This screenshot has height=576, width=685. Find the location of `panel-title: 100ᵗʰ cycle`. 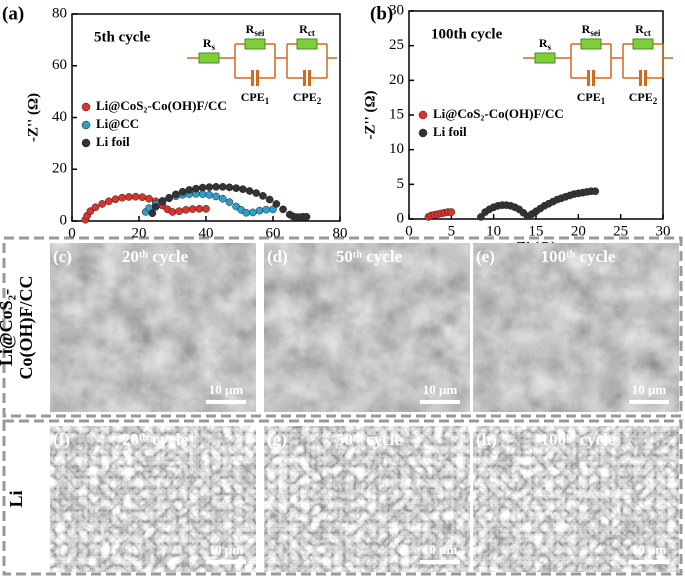

panel-title: 100ᵗʰ cycle is located at coordinates (578, 439).